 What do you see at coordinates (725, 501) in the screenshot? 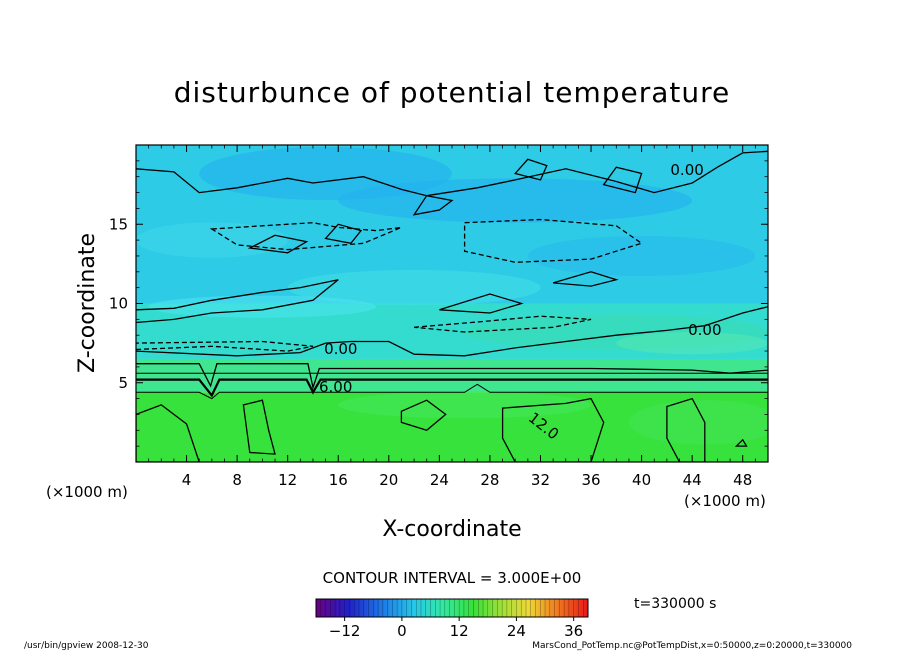
I see `x-unit-label-right: (×1000 m)` at bounding box center [725, 501].